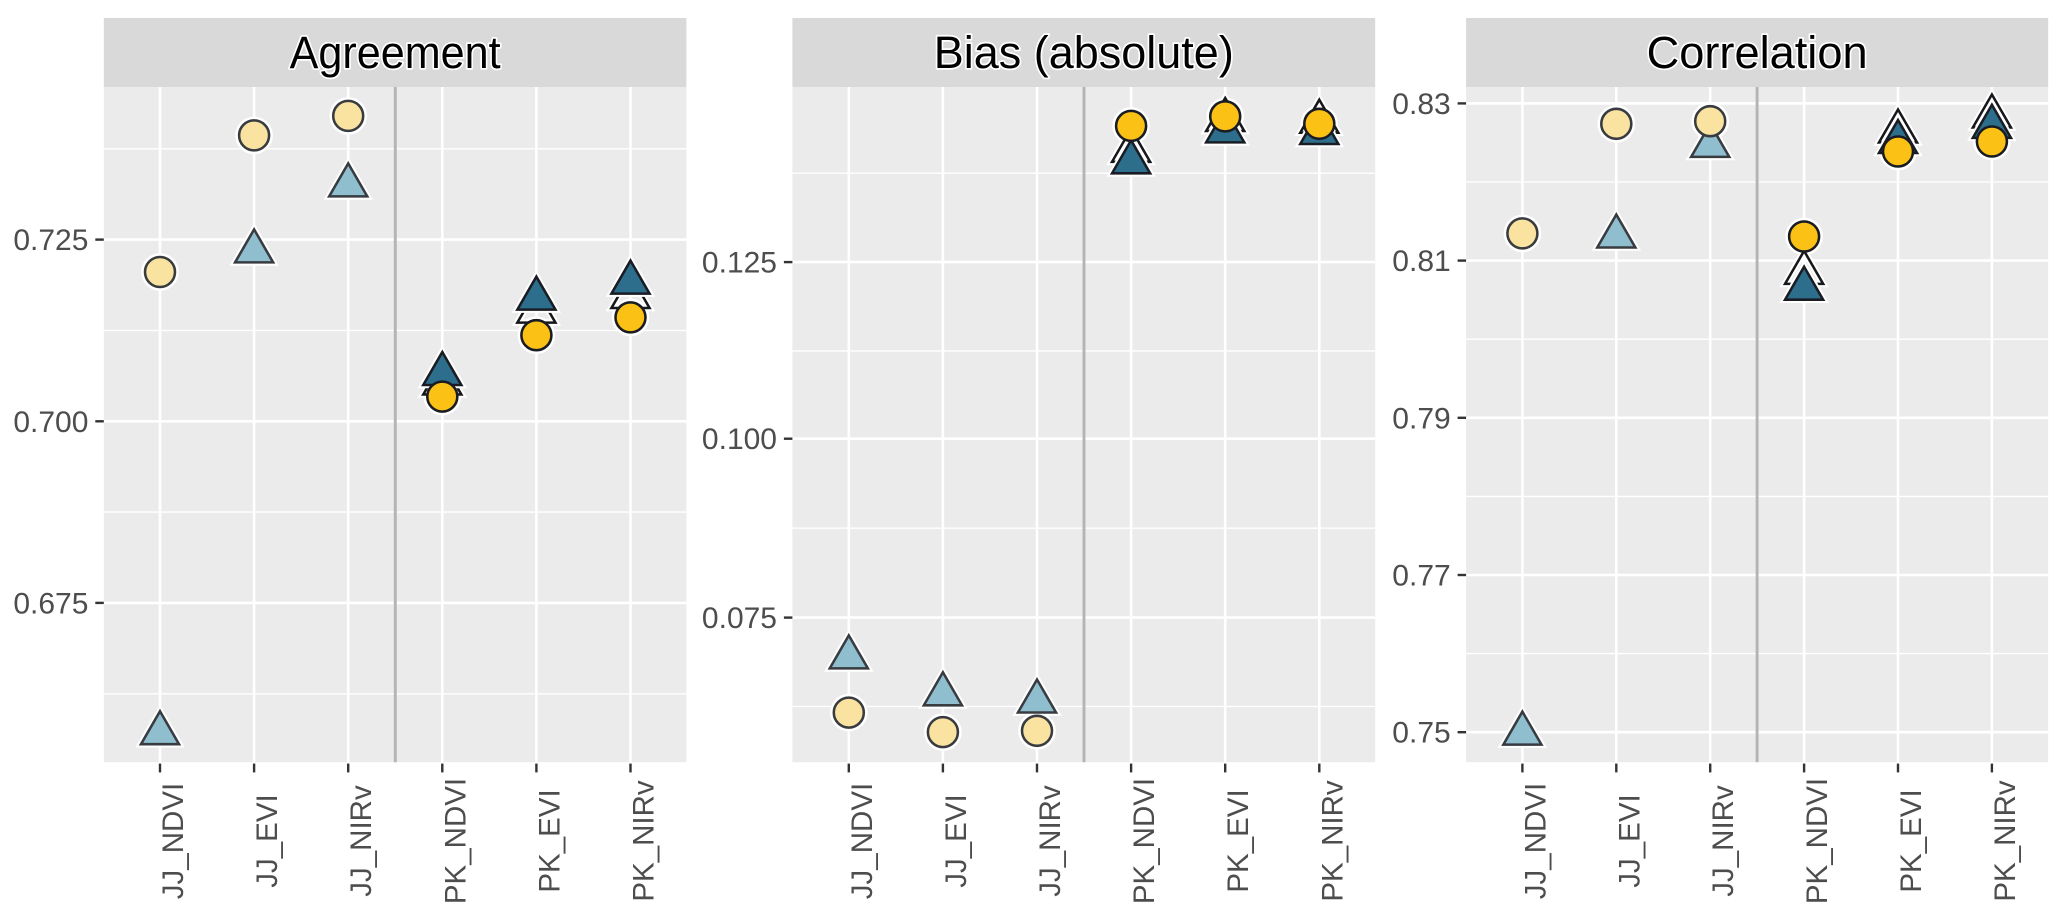 The width and height of the screenshot is (2067, 916). I want to click on svg-text: 0.725, so click(50, 240).